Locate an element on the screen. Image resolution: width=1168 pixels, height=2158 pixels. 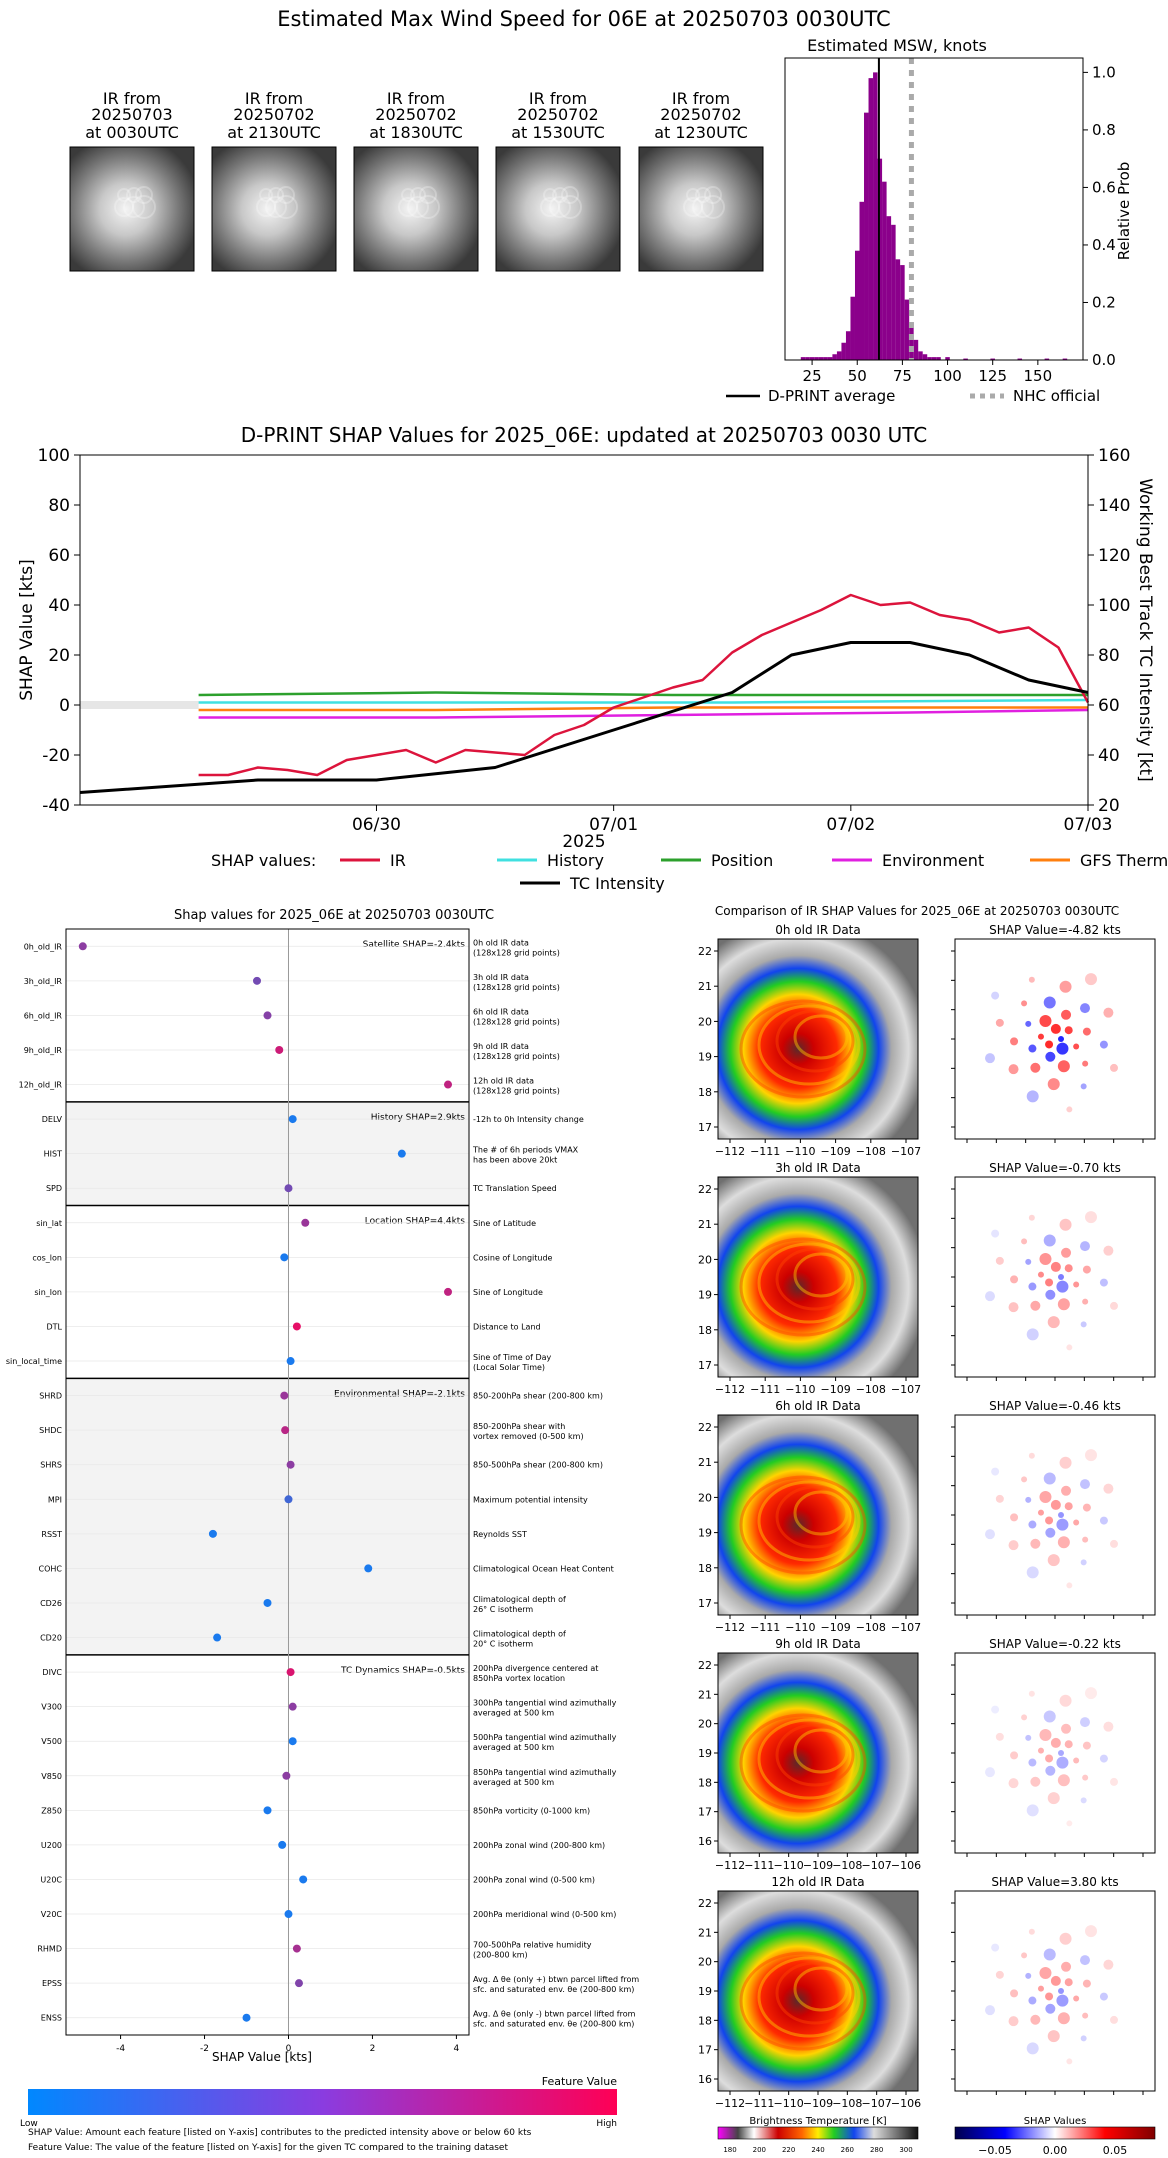
x-tick-label: -2 is located at coordinates (204, 2049).